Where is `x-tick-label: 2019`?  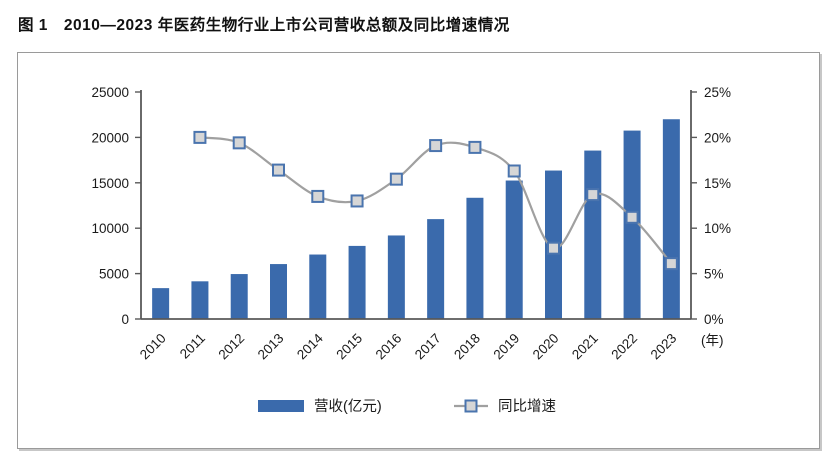 x-tick-label: 2019 is located at coordinates (506, 347).